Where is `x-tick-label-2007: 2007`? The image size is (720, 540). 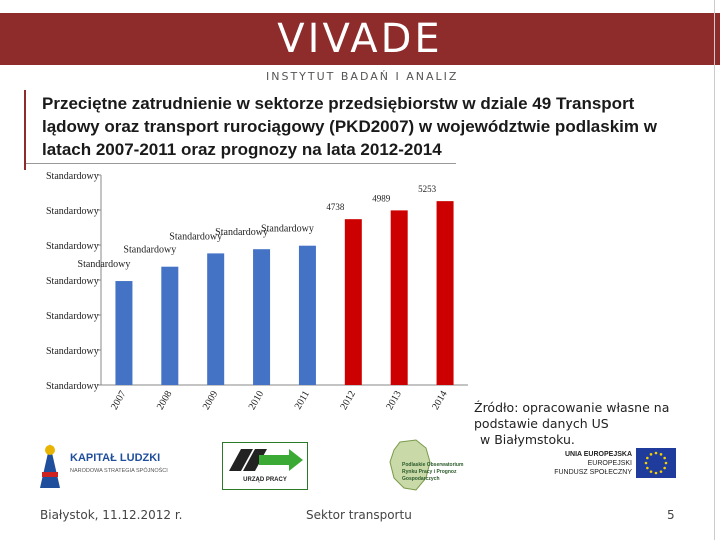
x-tick-label-2007: 2007 is located at coordinates (119, 400).